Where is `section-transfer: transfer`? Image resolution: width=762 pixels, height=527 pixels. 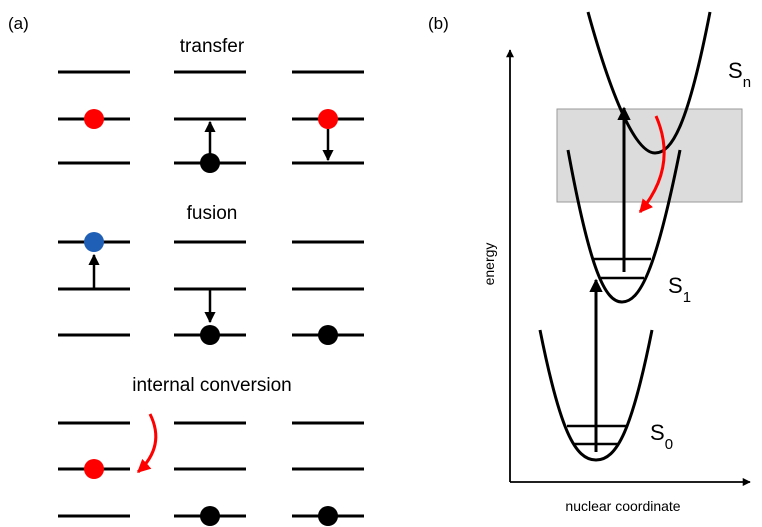
section-transfer: transfer is located at coordinates (211, 104).